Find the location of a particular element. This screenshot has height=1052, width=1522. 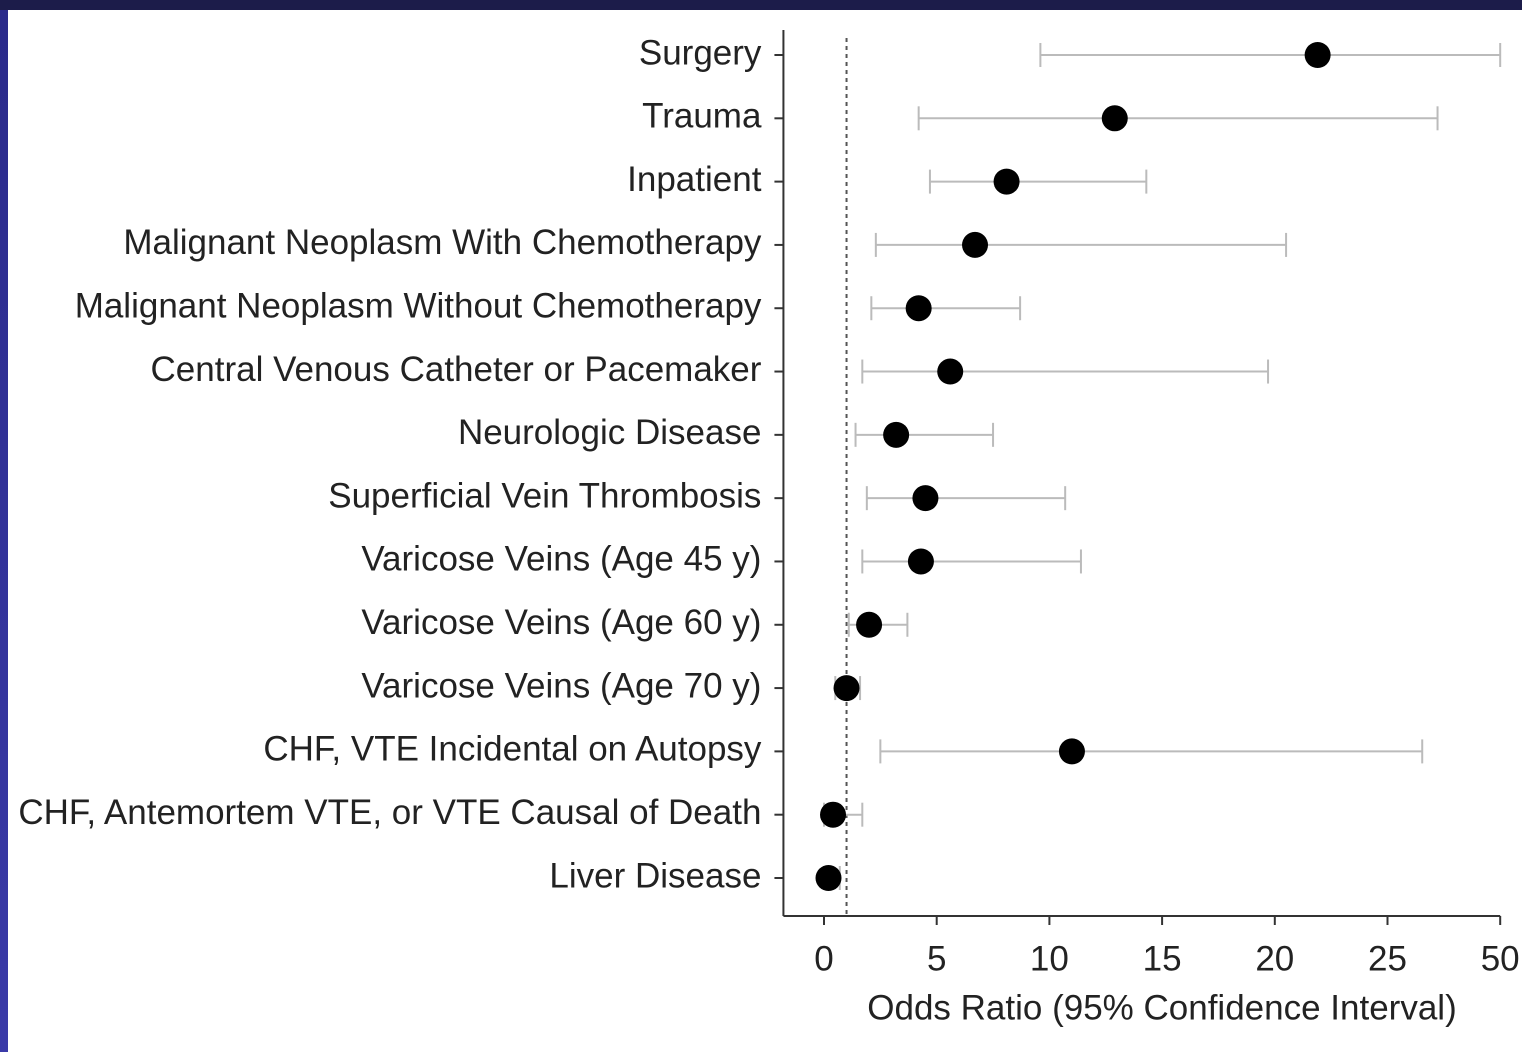

y-tick-label: Varicose Veins (Age 45 y) is located at coordinates (561, 559).